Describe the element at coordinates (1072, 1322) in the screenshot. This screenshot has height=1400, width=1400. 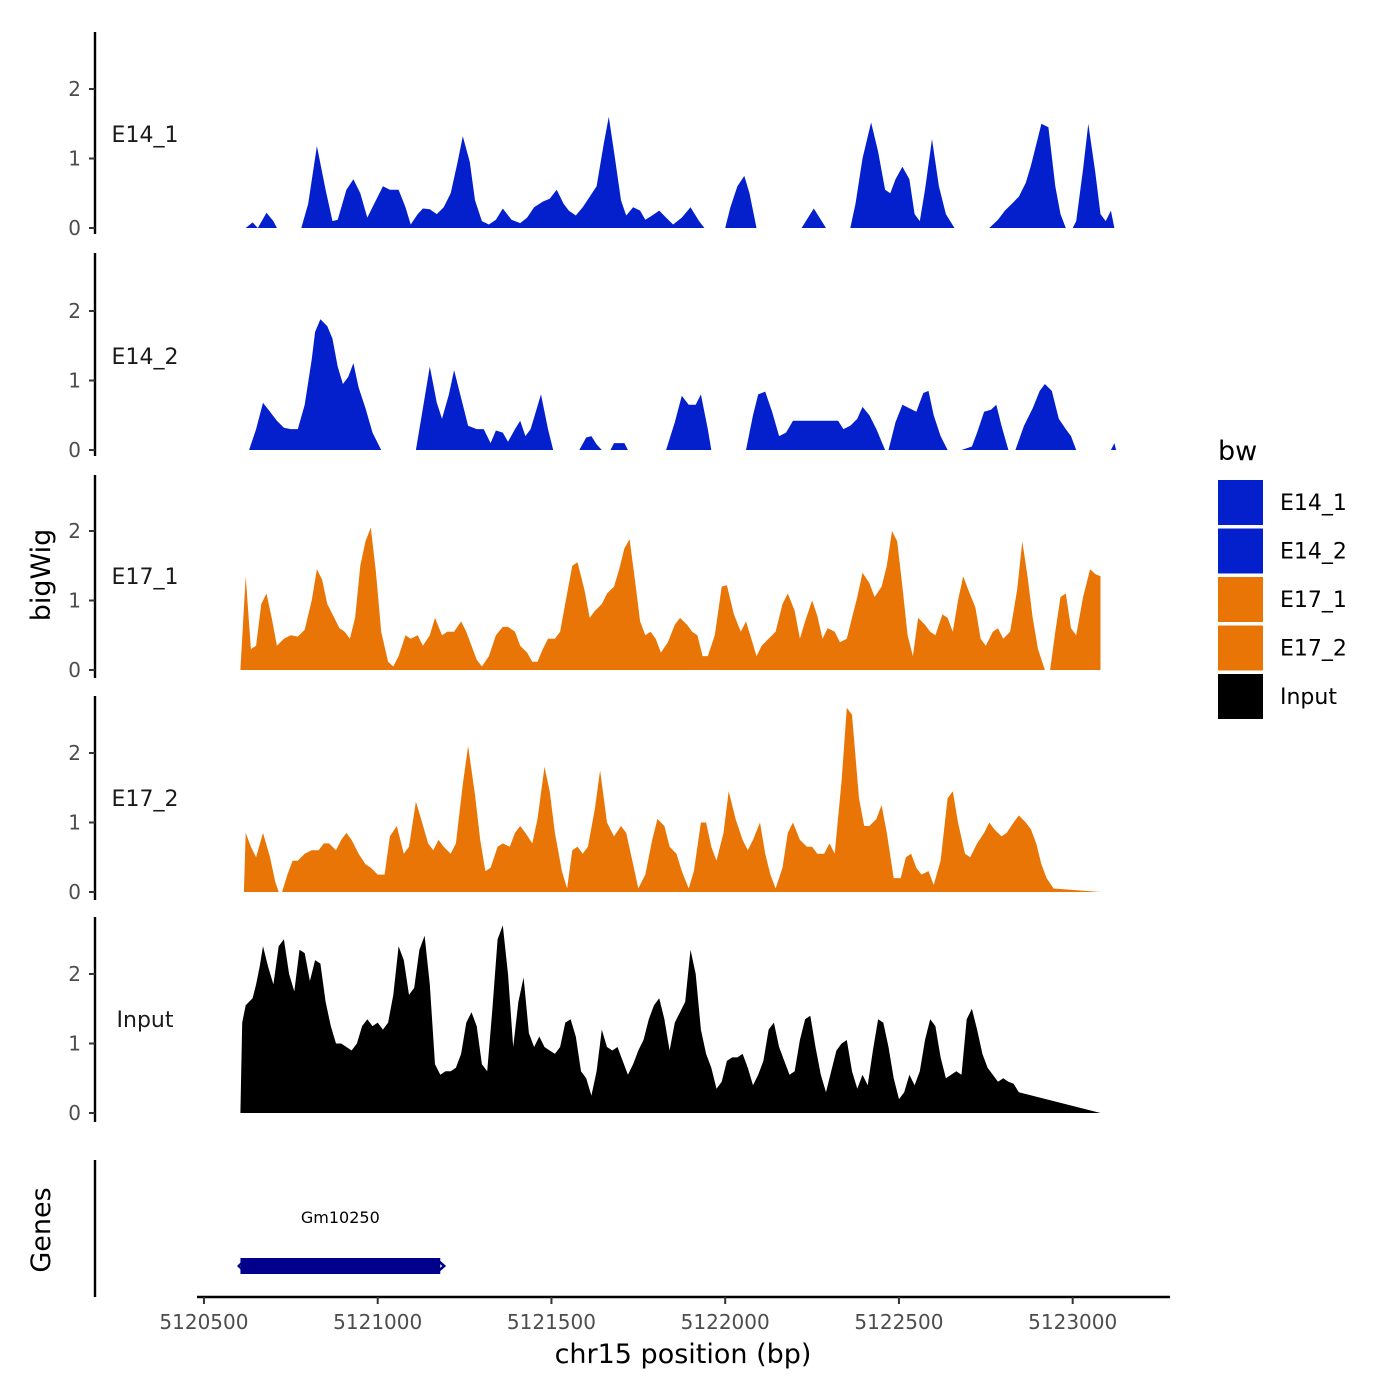
I see `x-tick-label: 5123000` at that location.